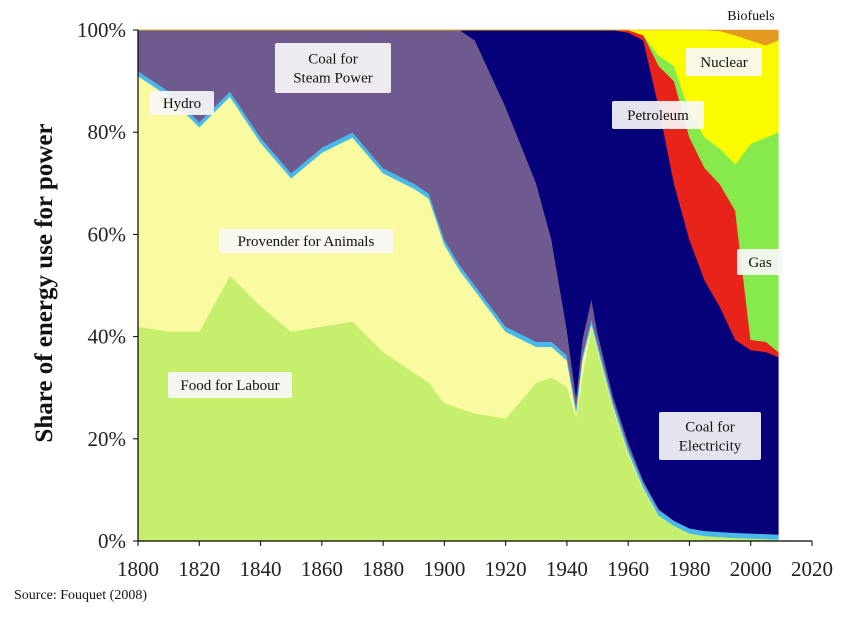 The image size is (850, 618). Describe the element at coordinates (628, 569) in the screenshot. I see `x-tick-label: 1960` at that location.